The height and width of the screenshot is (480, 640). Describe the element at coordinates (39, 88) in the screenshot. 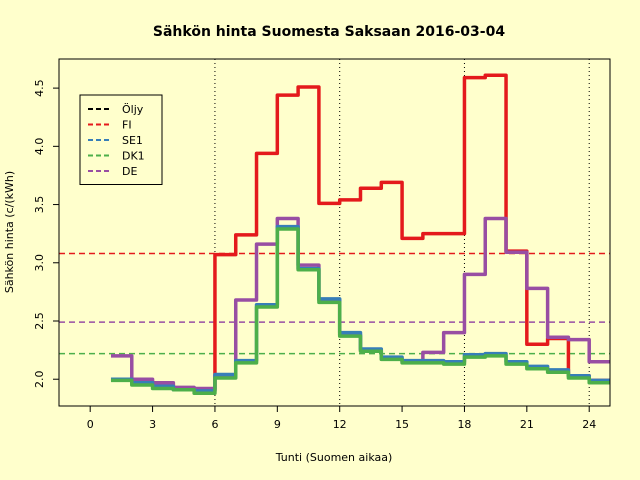

I see `y-tick-label: 4.5` at that location.